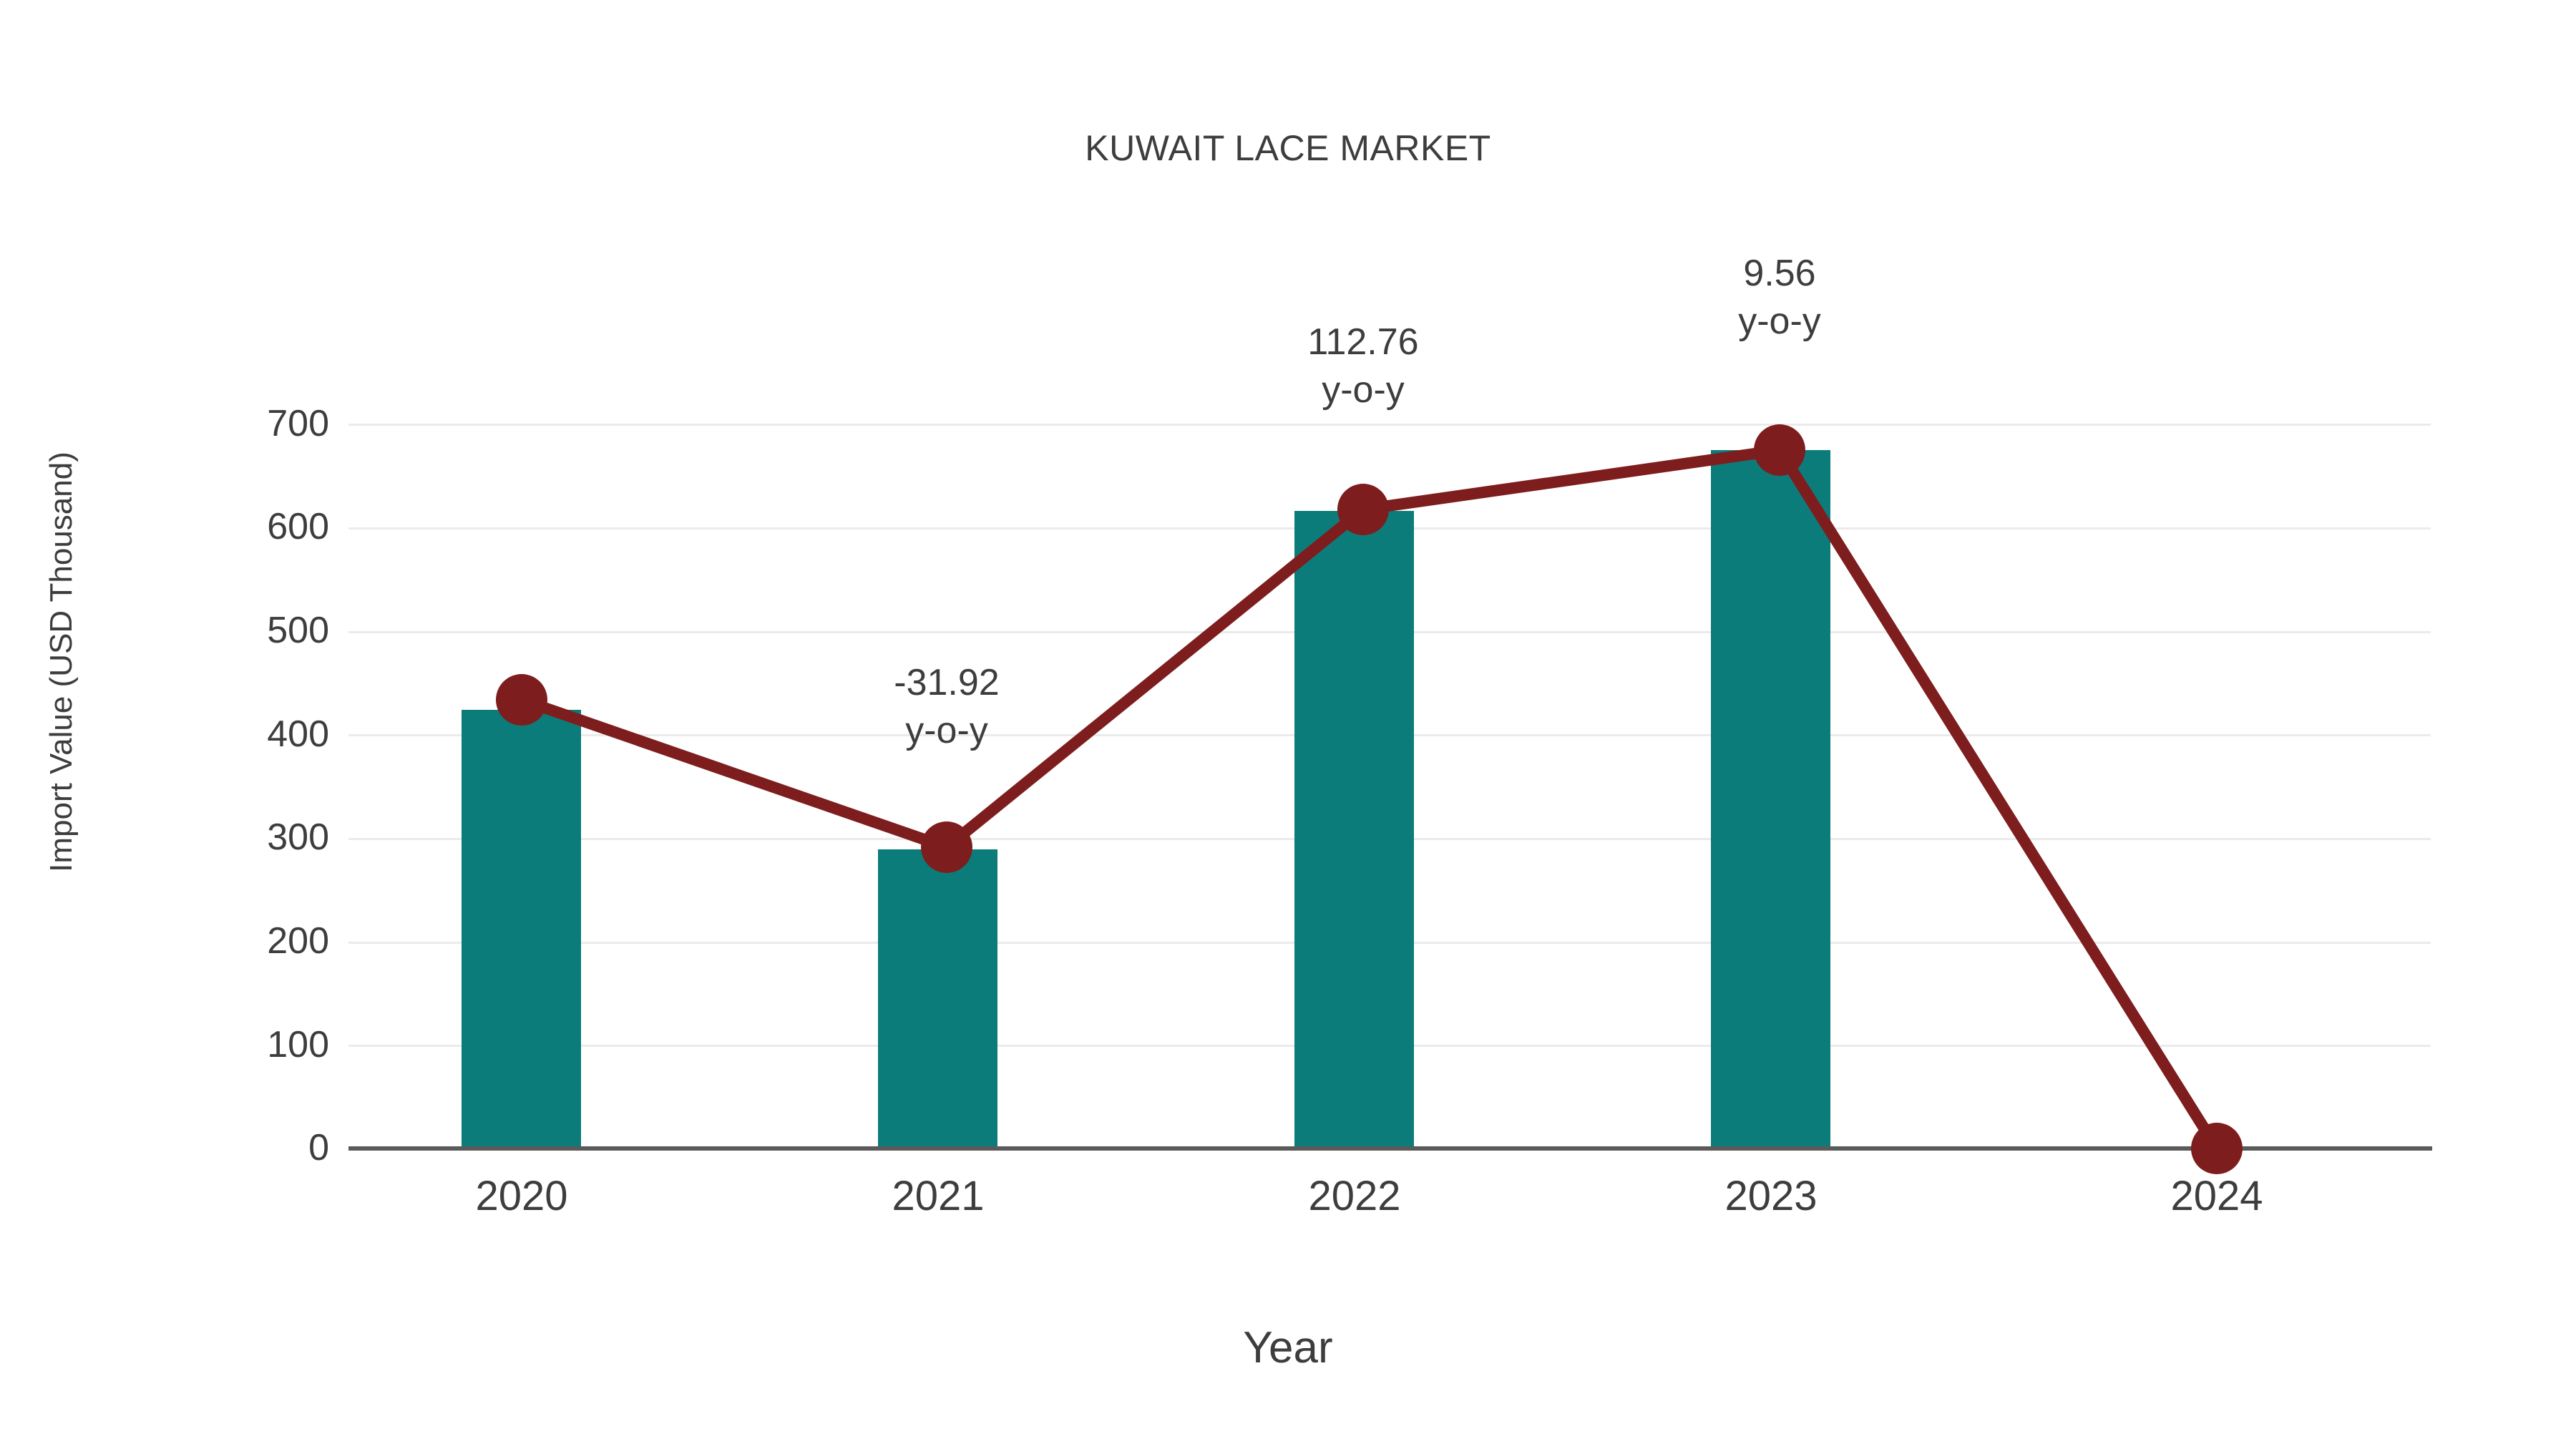 Image resolution: width=2576 pixels, height=1449 pixels. I want to click on annotation-2023-value: 9.56, so click(1779, 273).